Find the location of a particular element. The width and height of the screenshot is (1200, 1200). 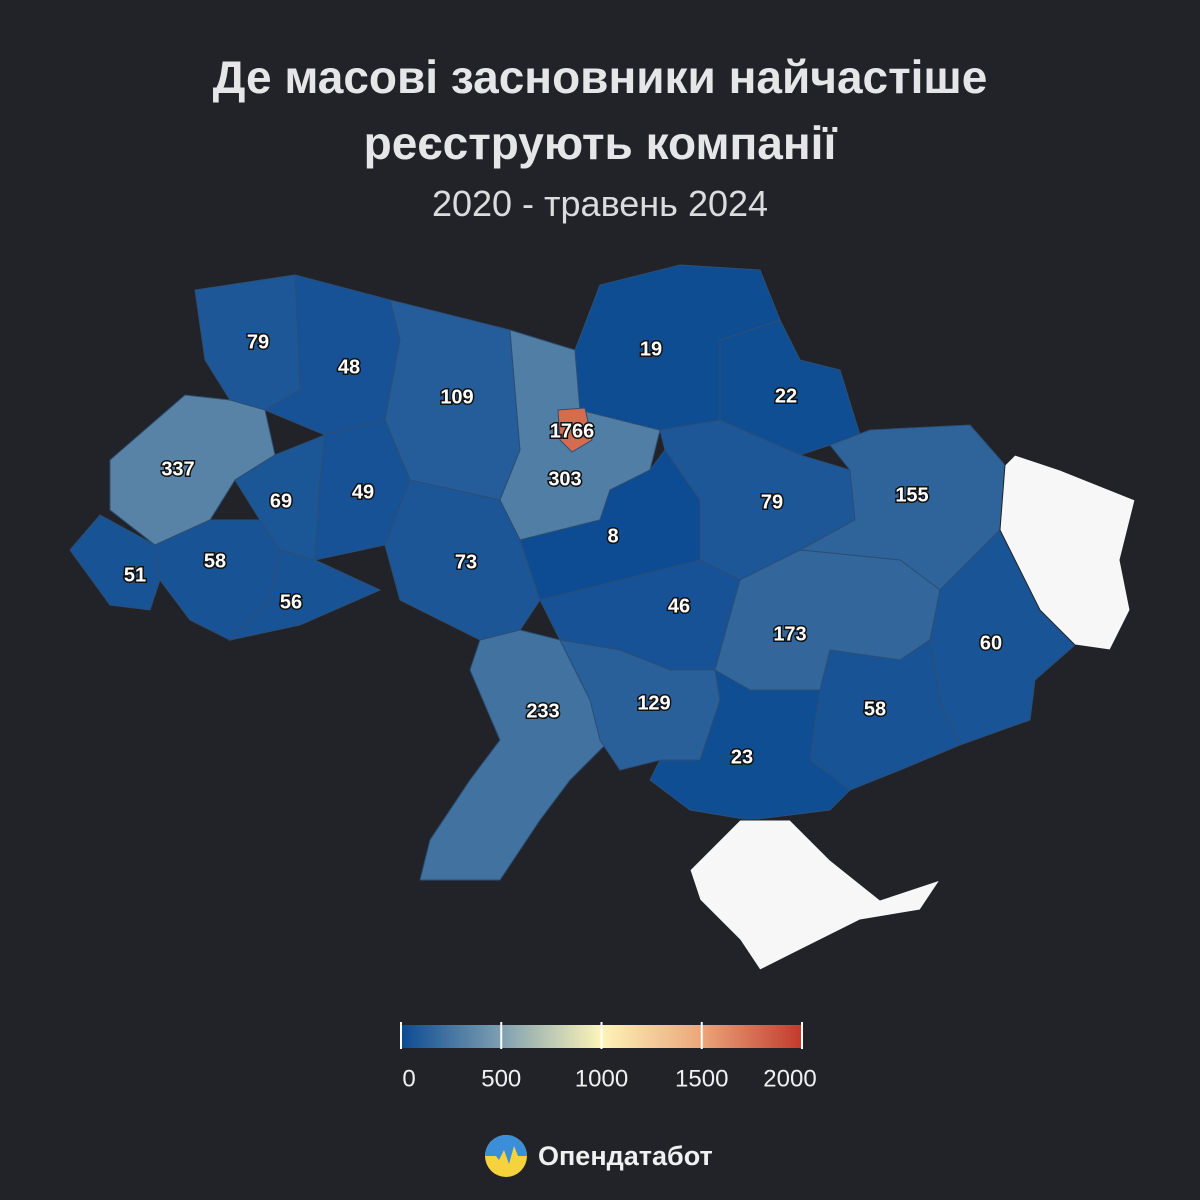

region-value: 23 is located at coordinates (742, 757).